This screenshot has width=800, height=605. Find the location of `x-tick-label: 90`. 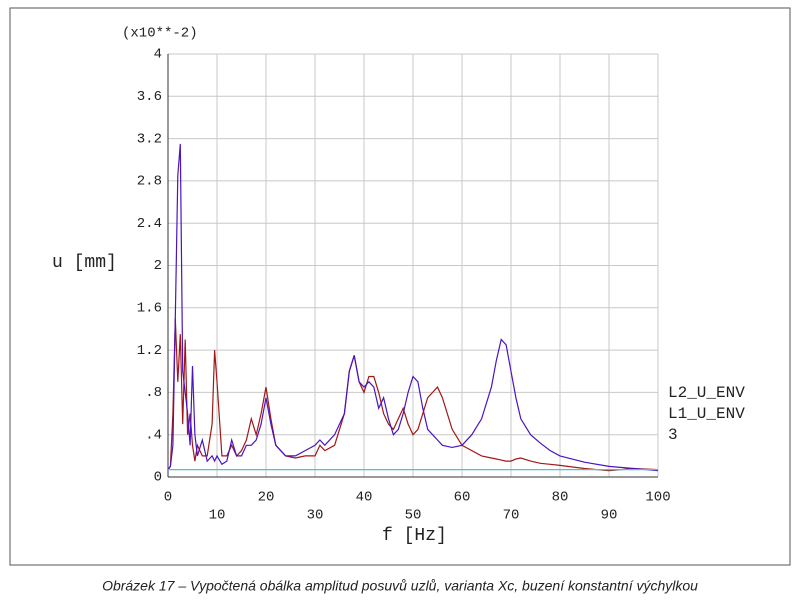

x-tick-label: 90 is located at coordinates (609, 516).